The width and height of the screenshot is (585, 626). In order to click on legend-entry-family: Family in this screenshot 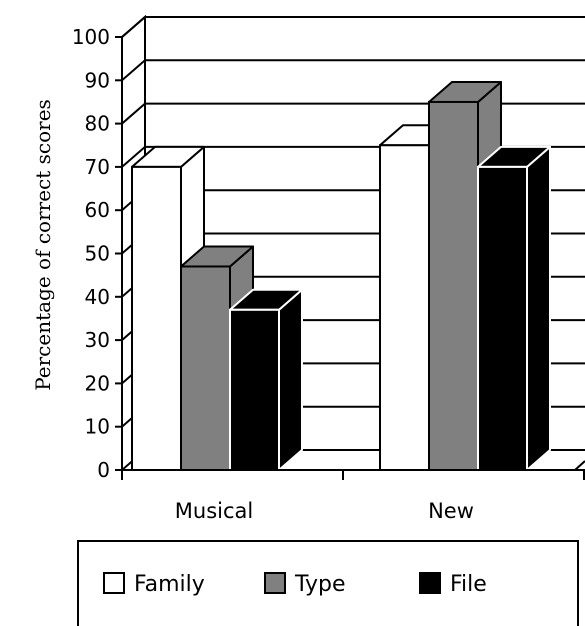, I will do `click(154, 584)`.